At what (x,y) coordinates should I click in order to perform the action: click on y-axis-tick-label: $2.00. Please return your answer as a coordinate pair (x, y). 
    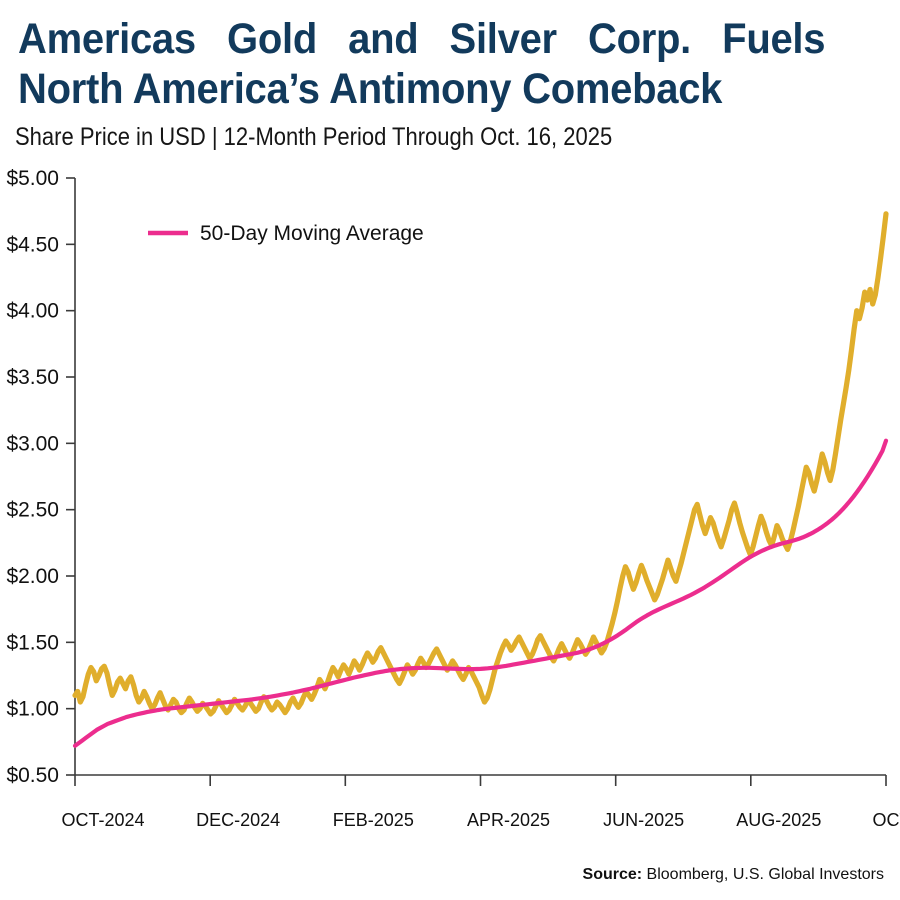
    Looking at the image, I should click on (32, 576).